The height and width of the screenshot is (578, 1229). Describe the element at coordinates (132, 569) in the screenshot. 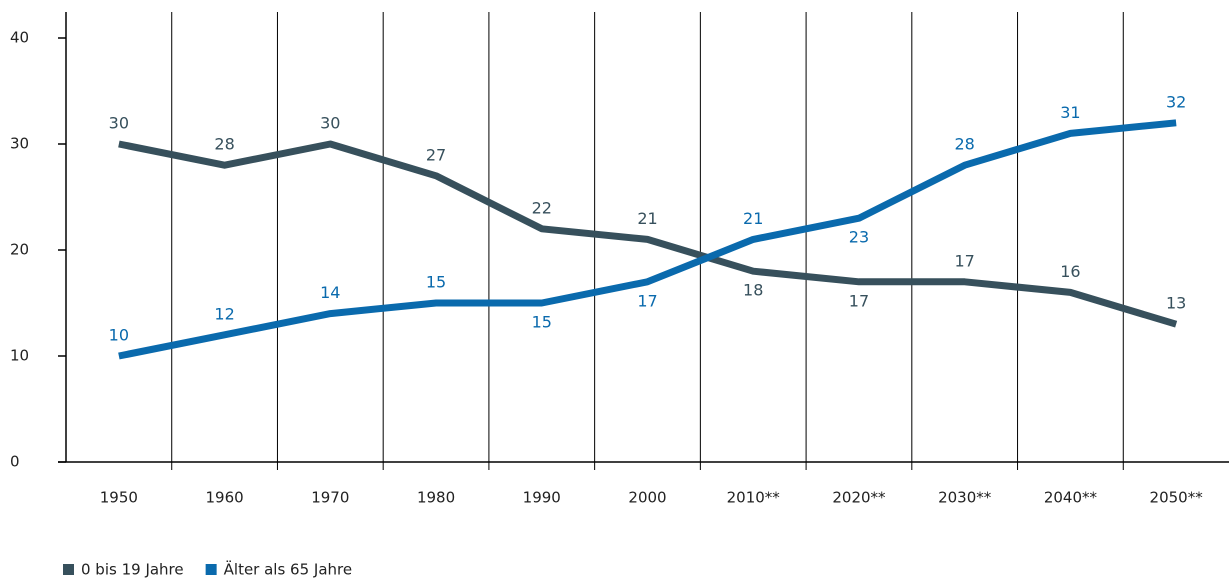

I see `legend-label: 0 bis 19 Jahre` at that location.